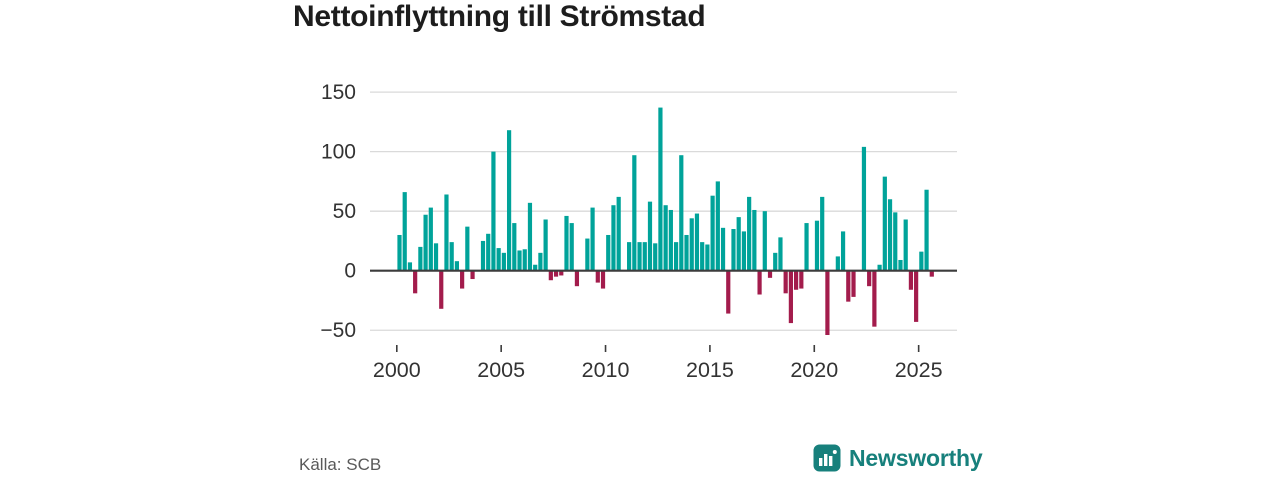 This screenshot has width=1280, height=480. Describe the element at coordinates (710, 370) in the screenshot. I see `x-tick-label: 2015` at that location.